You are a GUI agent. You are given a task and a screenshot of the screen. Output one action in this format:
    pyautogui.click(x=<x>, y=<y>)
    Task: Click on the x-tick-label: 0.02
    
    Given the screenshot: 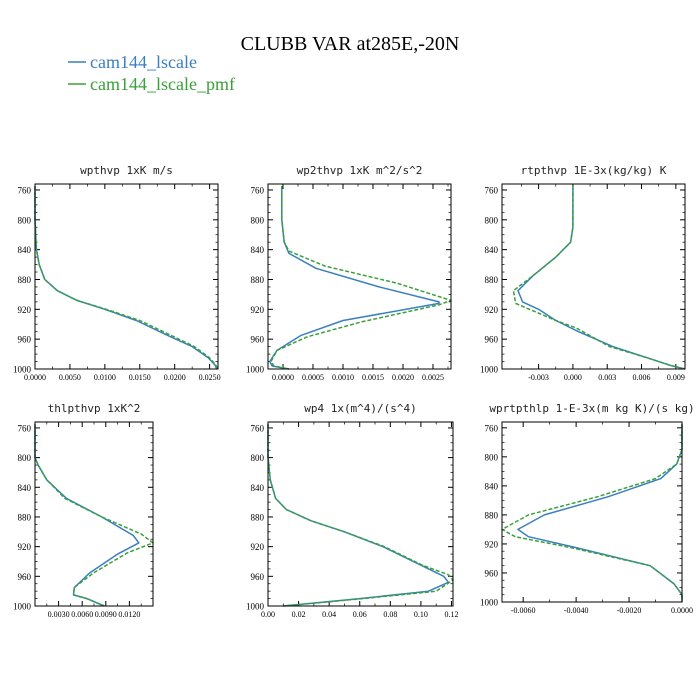 What is the action you would take?
    pyautogui.click(x=299, y=614)
    